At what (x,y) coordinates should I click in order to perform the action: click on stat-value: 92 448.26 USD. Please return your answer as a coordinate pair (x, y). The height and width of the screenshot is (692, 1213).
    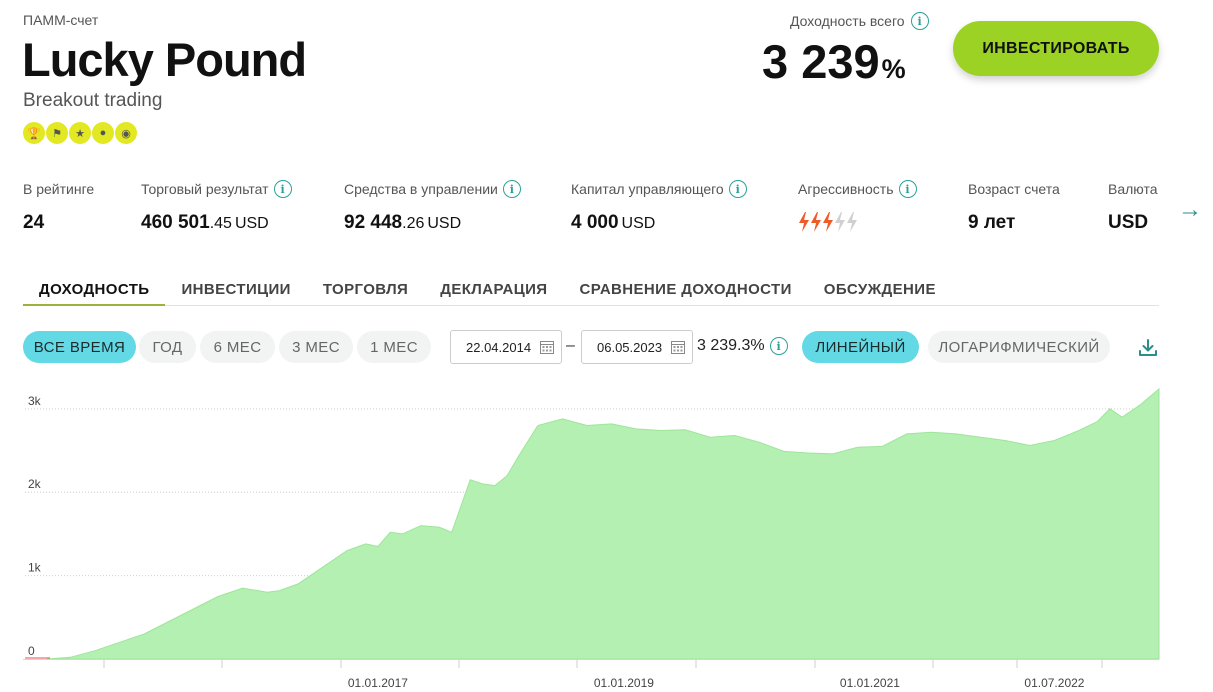
    Looking at the image, I should click on (432, 223).